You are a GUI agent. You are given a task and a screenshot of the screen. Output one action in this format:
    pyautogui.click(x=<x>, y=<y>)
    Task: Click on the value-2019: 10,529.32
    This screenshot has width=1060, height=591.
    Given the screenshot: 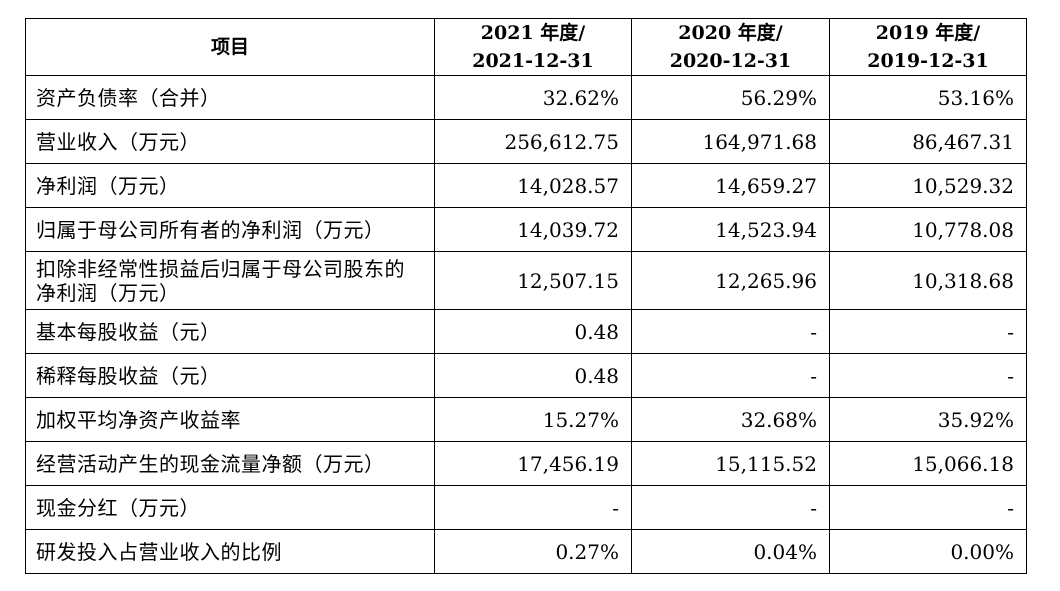 What is the action you would take?
    pyautogui.click(x=928, y=185)
    